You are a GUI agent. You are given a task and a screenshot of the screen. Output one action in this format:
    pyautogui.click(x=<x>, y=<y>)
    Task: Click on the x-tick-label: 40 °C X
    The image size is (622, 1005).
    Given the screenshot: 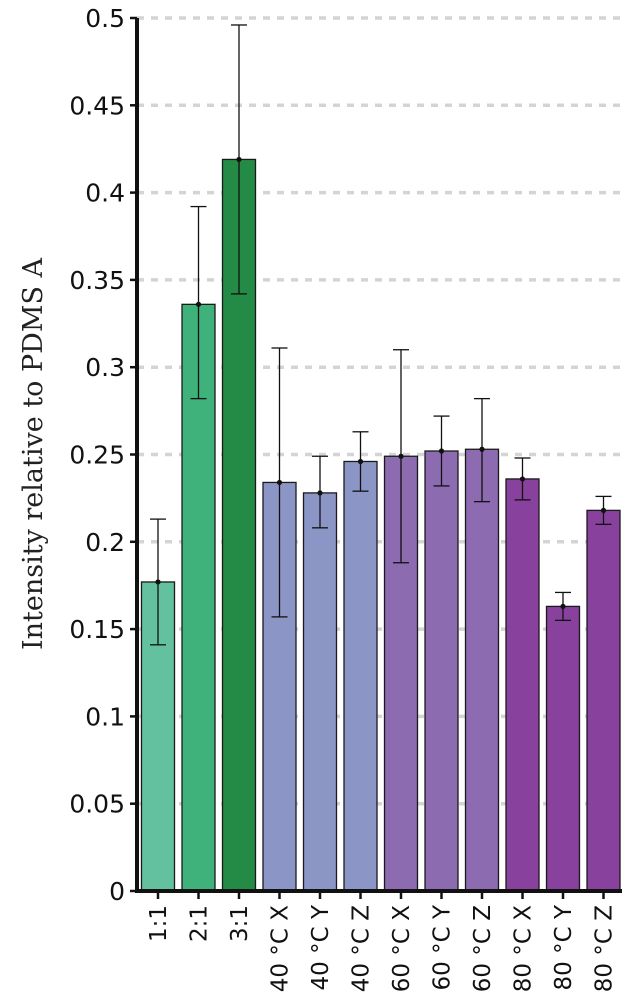 What is the action you would take?
    pyautogui.click(x=281, y=948)
    